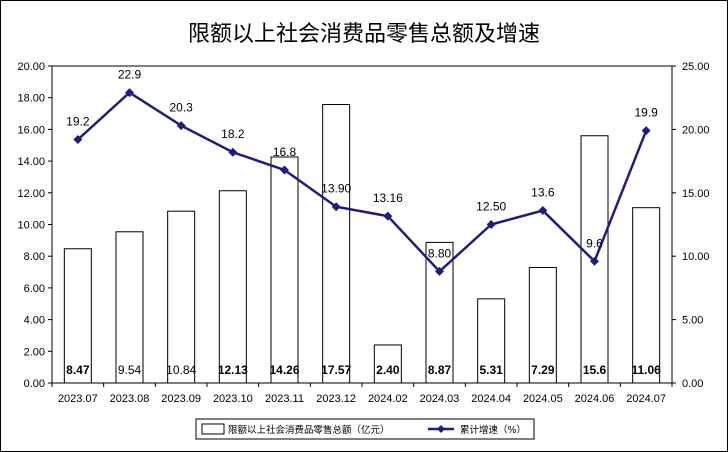  I want to click on legend-bar-swatch, so click(213, 429).